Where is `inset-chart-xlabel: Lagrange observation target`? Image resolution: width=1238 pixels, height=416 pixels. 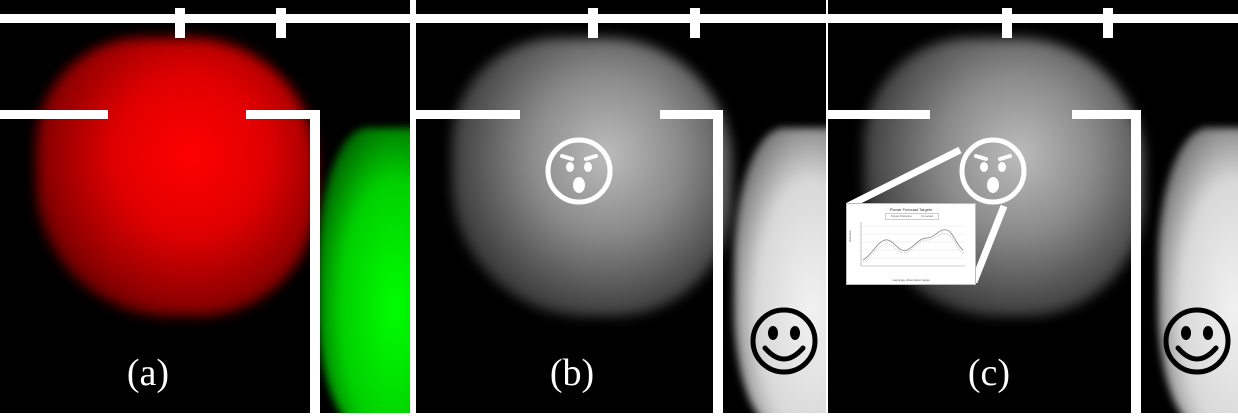 inset-chart-xlabel: Lagrange observation target is located at coordinates (911, 280).